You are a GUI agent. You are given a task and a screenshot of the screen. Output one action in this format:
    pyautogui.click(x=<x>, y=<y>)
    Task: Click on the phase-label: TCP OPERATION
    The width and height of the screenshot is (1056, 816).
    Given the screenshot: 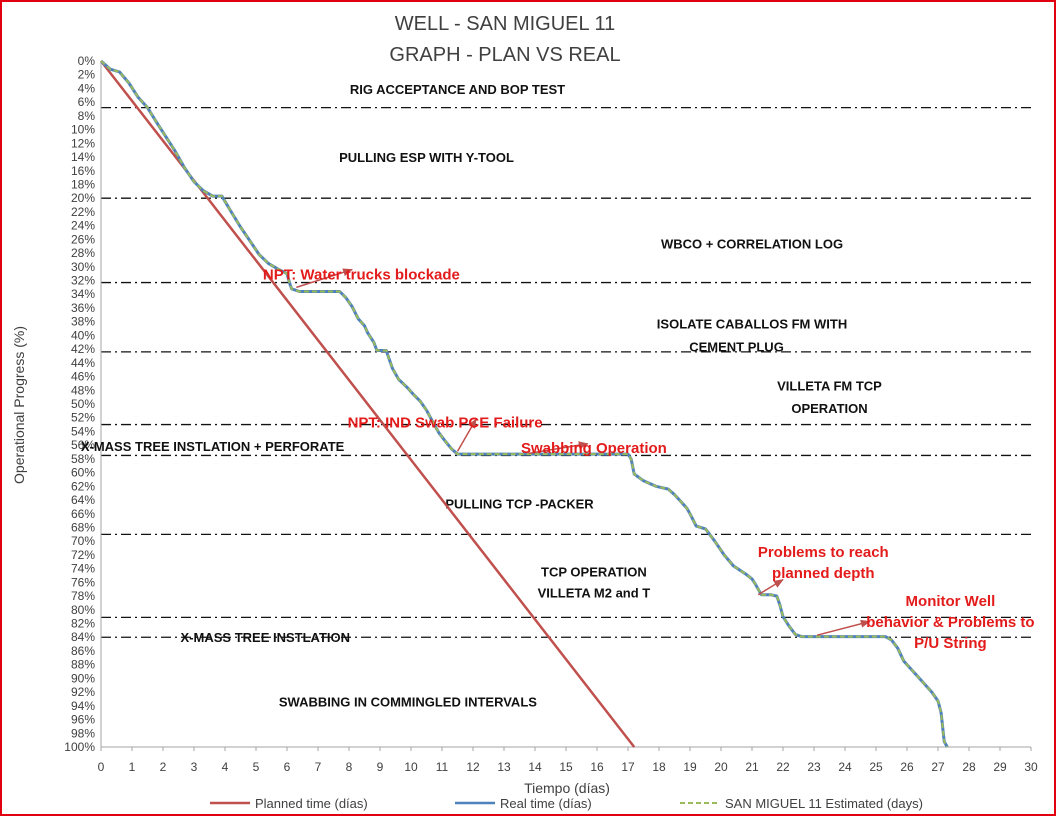 What is the action you would take?
    pyautogui.click(x=594, y=571)
    